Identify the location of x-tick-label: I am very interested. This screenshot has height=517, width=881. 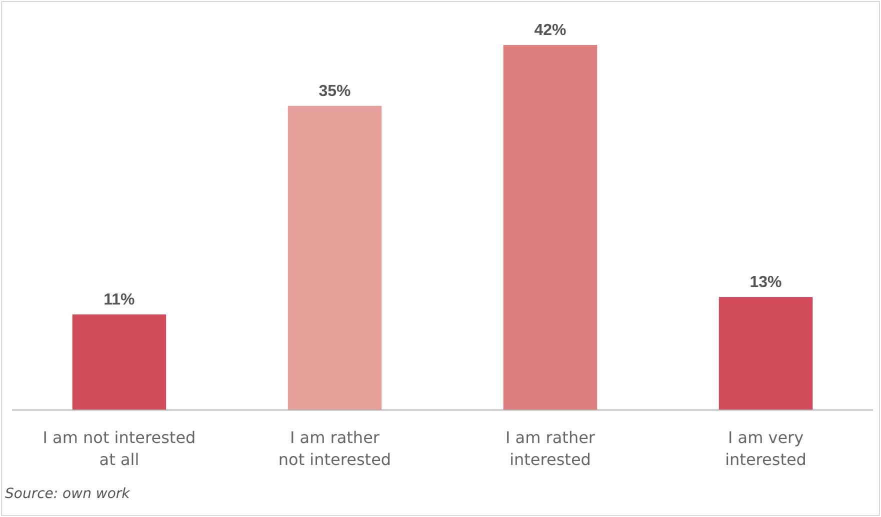
(765, 448).